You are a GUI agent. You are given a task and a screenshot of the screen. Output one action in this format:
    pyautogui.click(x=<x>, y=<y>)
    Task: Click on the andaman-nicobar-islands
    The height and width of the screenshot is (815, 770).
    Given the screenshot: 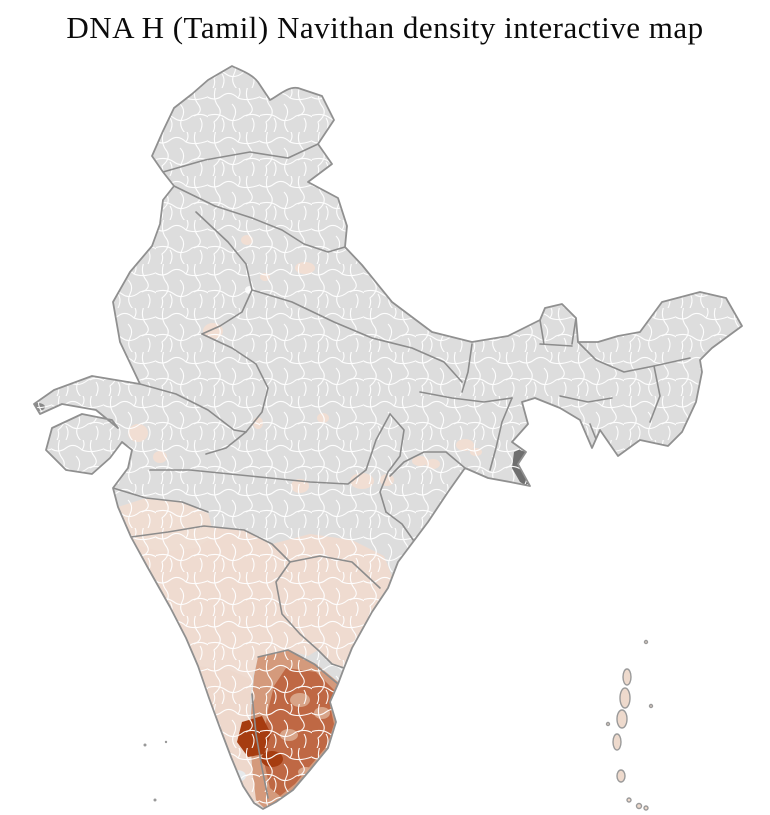 What is the action you would take?
    pyautogui.click(x=629, y=725)
    